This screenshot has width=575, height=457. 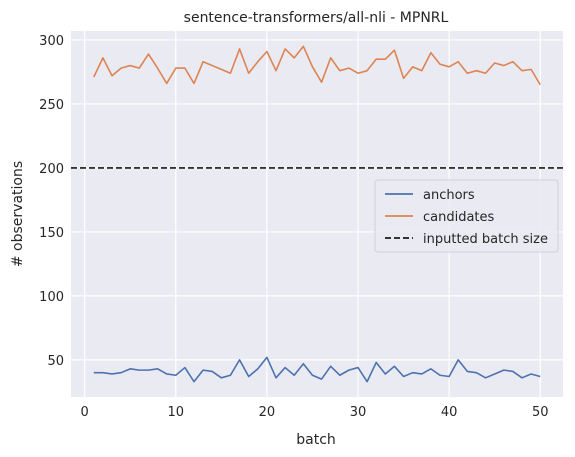 What do you see at coordinates (18, 214) in the screenshot?
I see `y-axis-label: # observations` at bounding box center [18, 214].